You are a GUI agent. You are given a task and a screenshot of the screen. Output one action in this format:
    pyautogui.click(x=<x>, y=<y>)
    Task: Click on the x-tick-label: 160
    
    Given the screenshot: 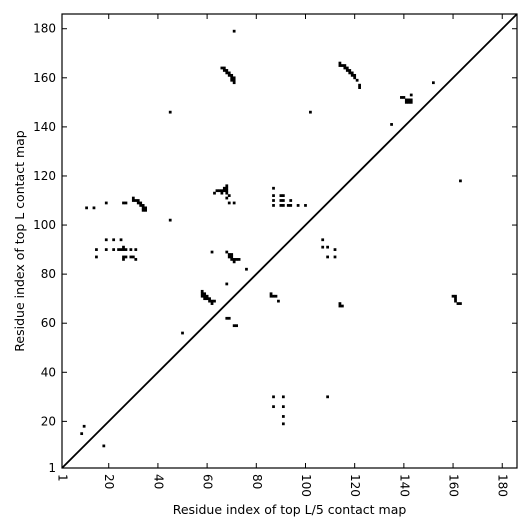 What is the action you would take?
    pyautogui.click(x=454, y=485)
    